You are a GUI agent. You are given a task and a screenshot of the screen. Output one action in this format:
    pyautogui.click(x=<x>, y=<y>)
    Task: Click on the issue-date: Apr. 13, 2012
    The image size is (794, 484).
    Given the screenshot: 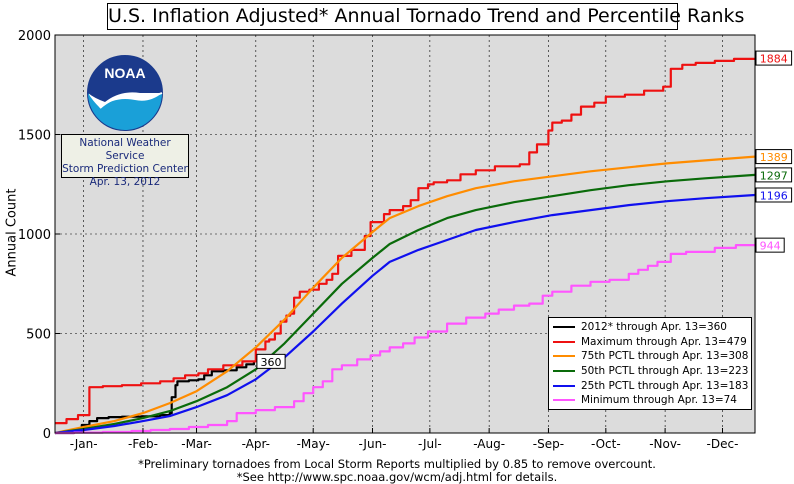 What is the action you would take?
    pyautogui.click(x=125, y=182)
    